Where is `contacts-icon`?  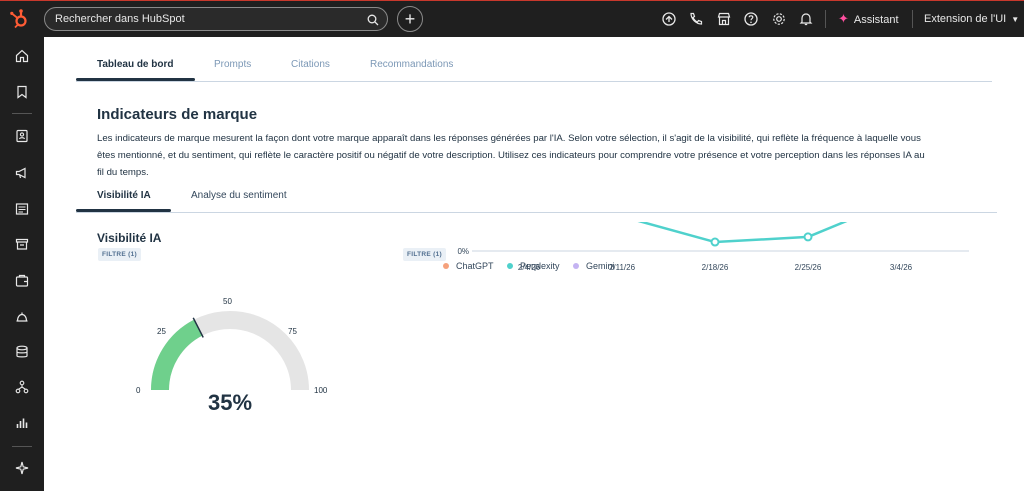 contacts-icon is located at coordinates (22, 136).